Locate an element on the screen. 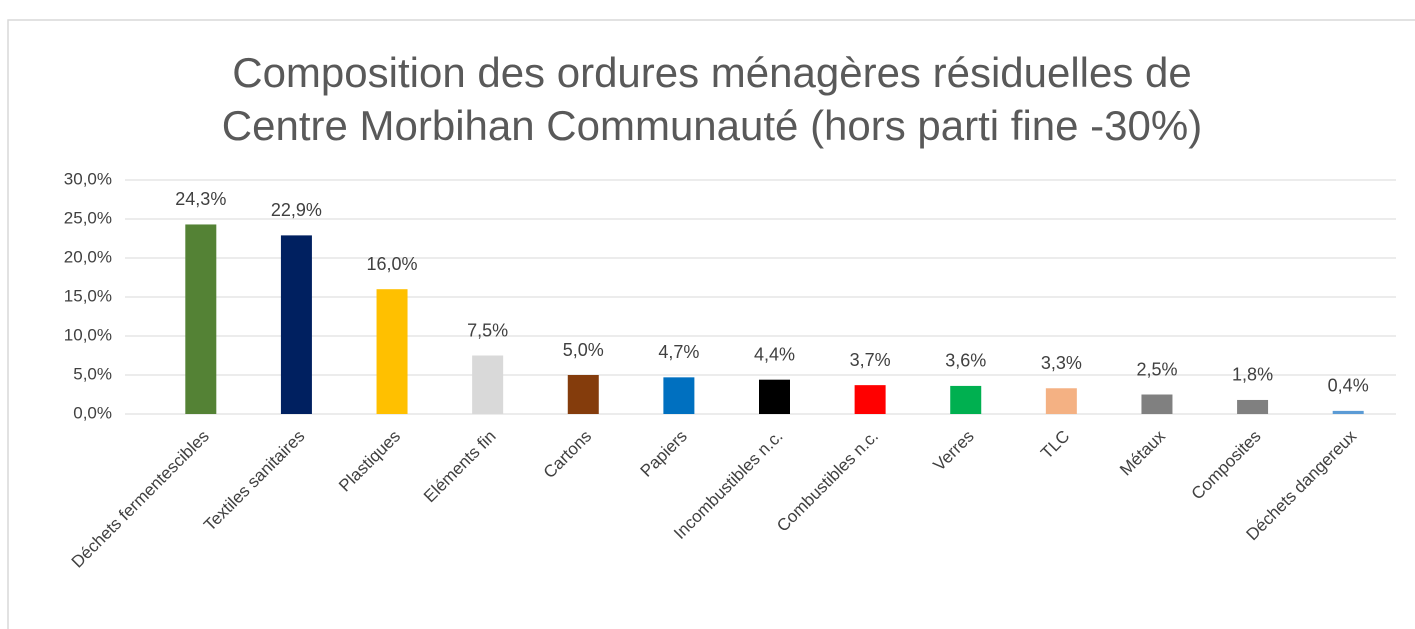 Image resolution: width=1415 pixels, height=629 pixels. y-tick-label: 10,0% is located at coordinates (88, 334).